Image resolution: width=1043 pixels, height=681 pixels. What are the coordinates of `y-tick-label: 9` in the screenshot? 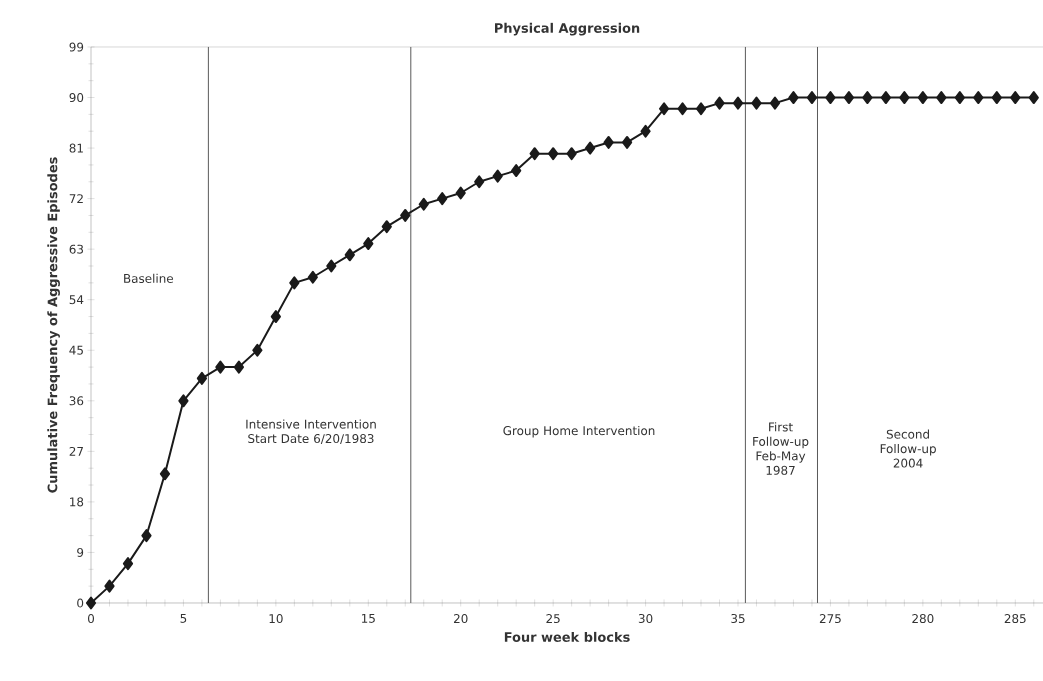 It's located at (80, 552).